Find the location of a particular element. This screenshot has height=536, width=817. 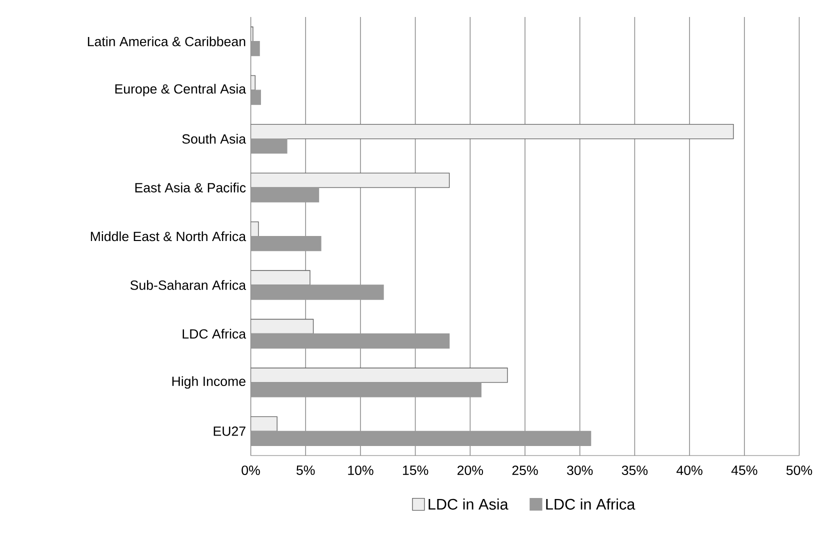

x-tick-label: 10% is located at coordinates (361, 470).